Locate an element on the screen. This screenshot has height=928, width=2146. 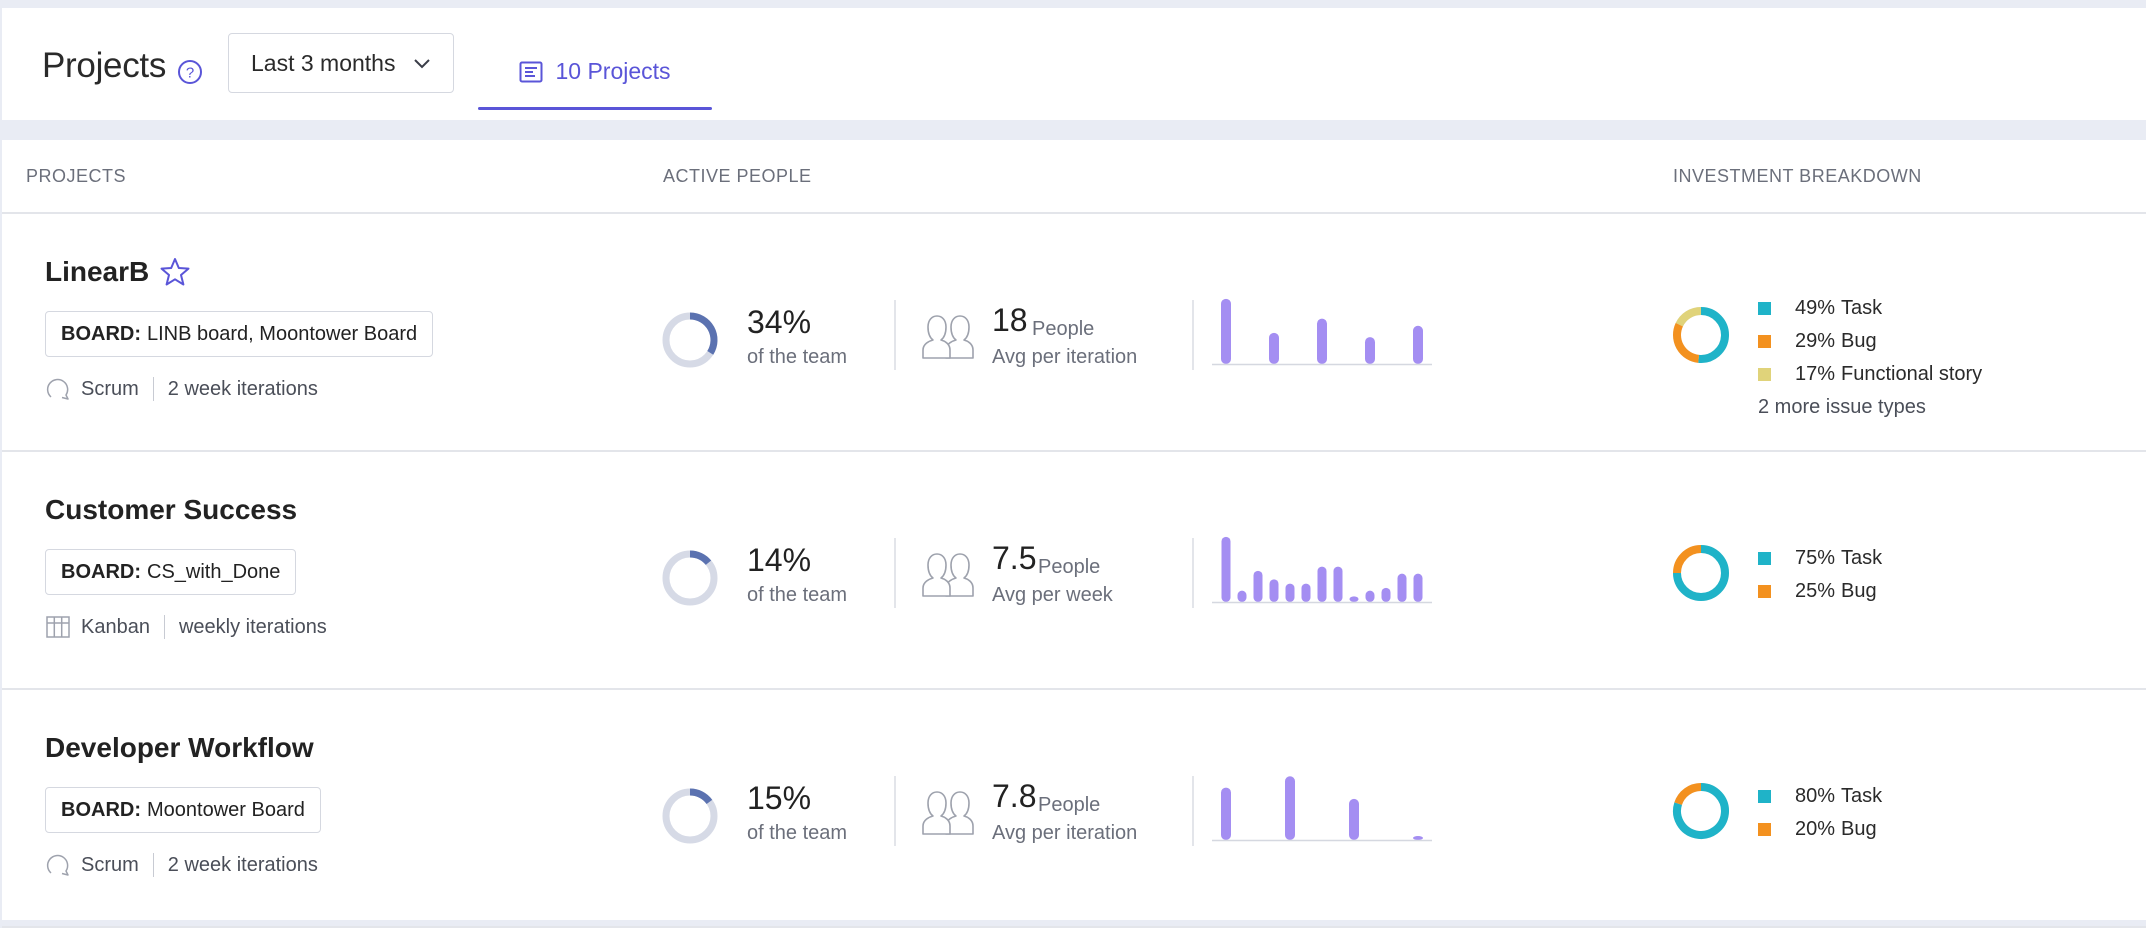
people-caption: Avg per iteration is located at coordinates (1065, 833).